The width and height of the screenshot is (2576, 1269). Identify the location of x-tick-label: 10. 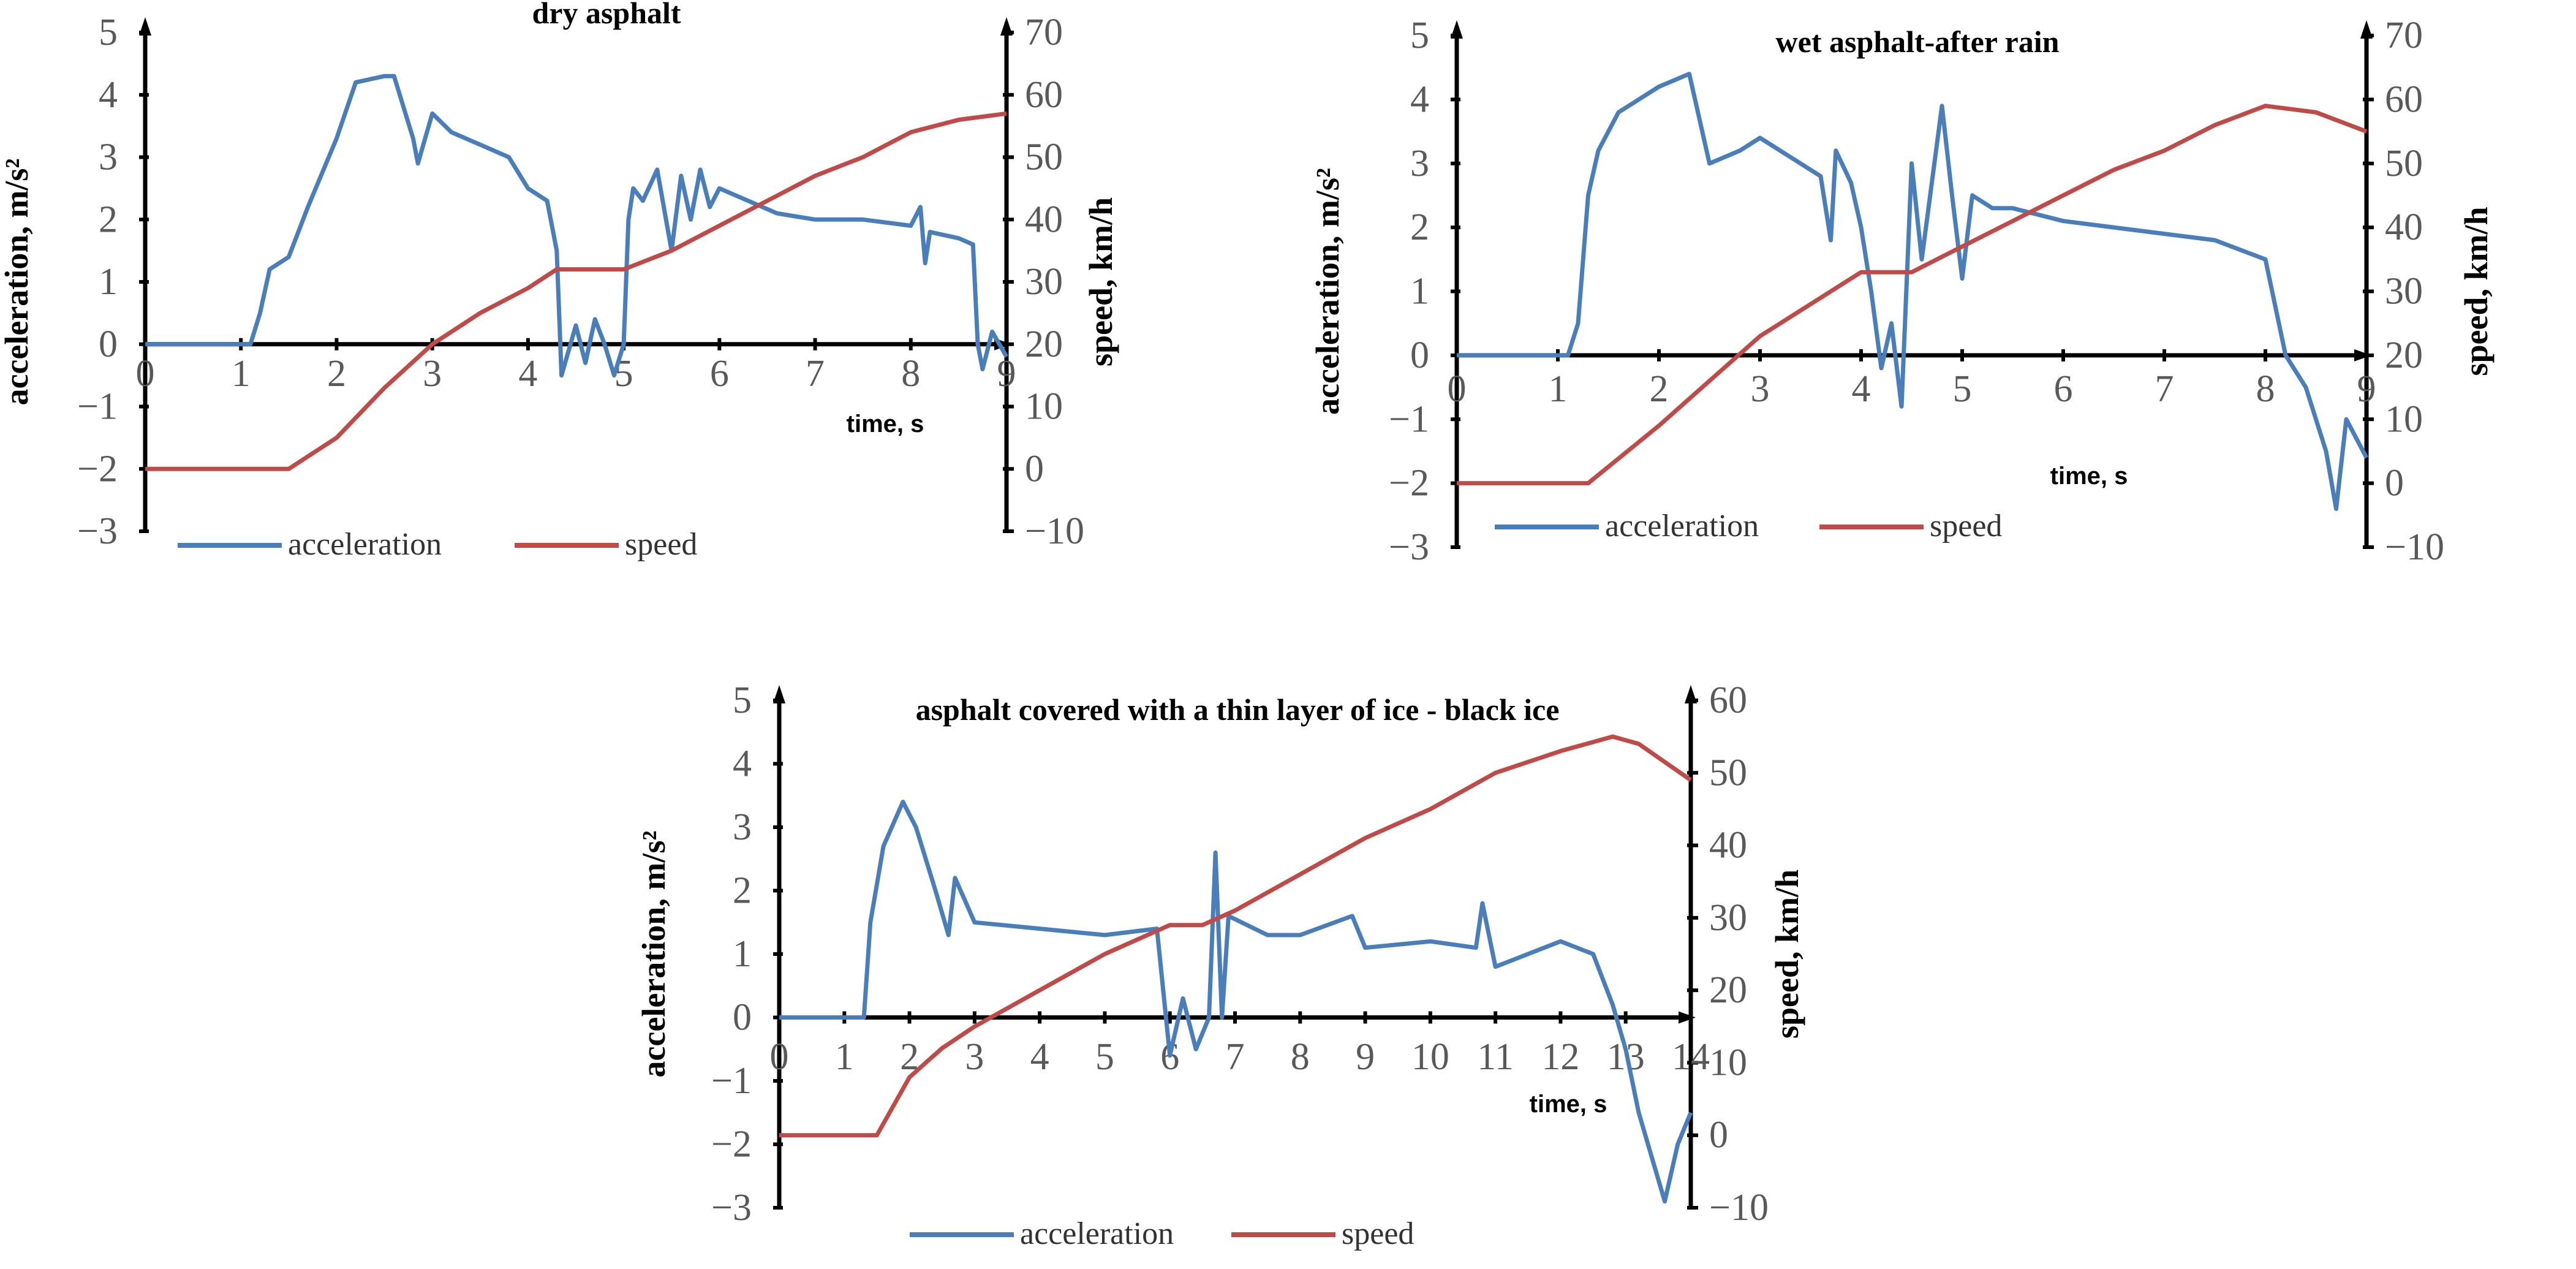
(1430, 1057).